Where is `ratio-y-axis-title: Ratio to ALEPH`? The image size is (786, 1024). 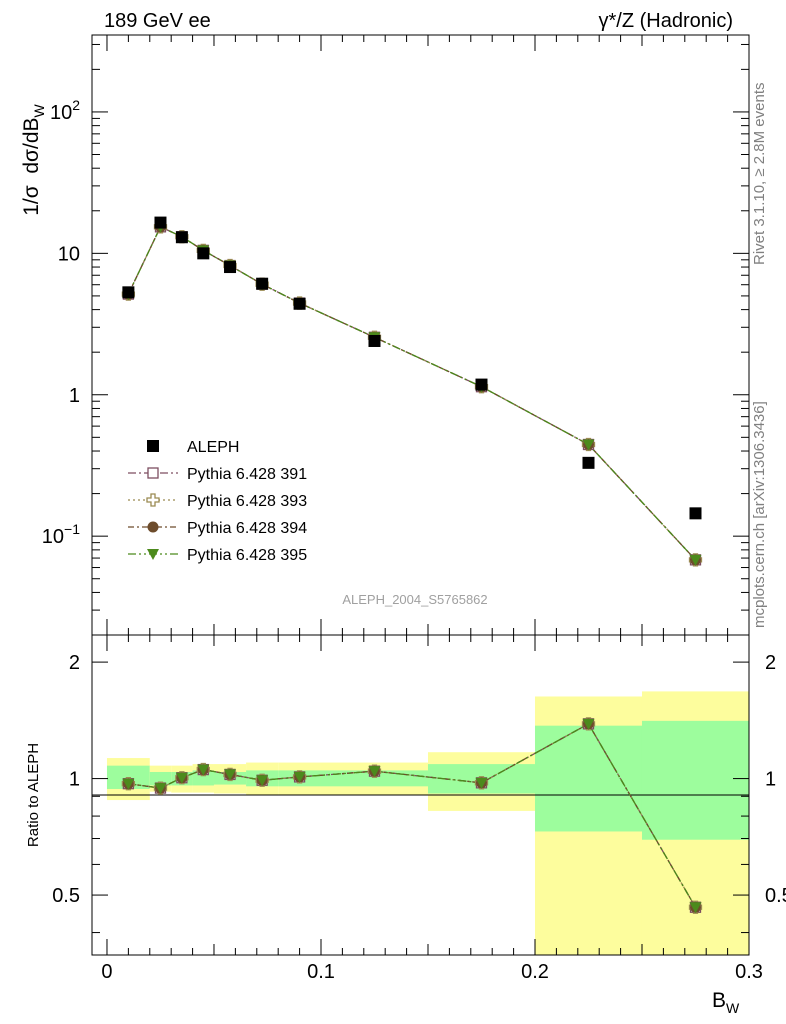 ratio-y-axis-title: Ratio to ALEPH is located at coordinates (33, 795).